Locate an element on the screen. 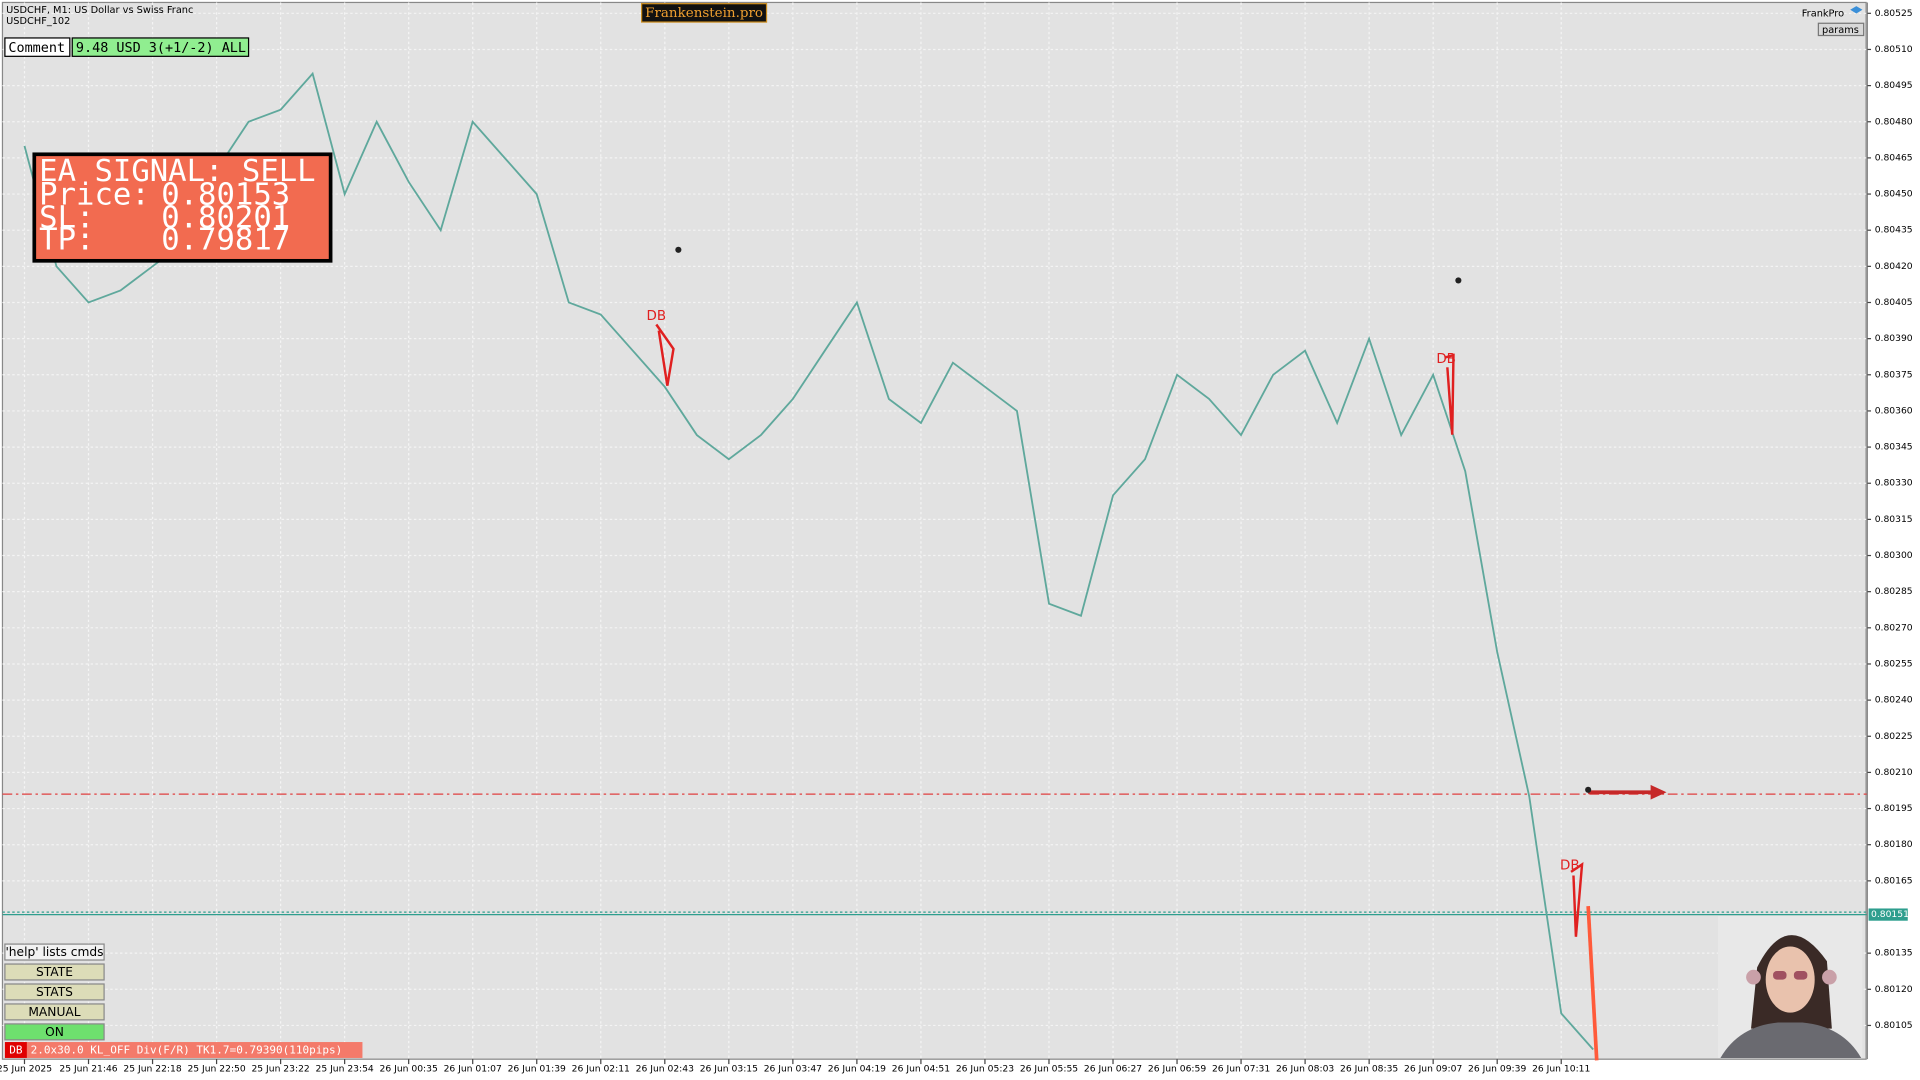 Image resolution: width=1920 pixels, height=1080 pixels. y-tick-label: 0.80390 is located at coordinates (1894, 338).